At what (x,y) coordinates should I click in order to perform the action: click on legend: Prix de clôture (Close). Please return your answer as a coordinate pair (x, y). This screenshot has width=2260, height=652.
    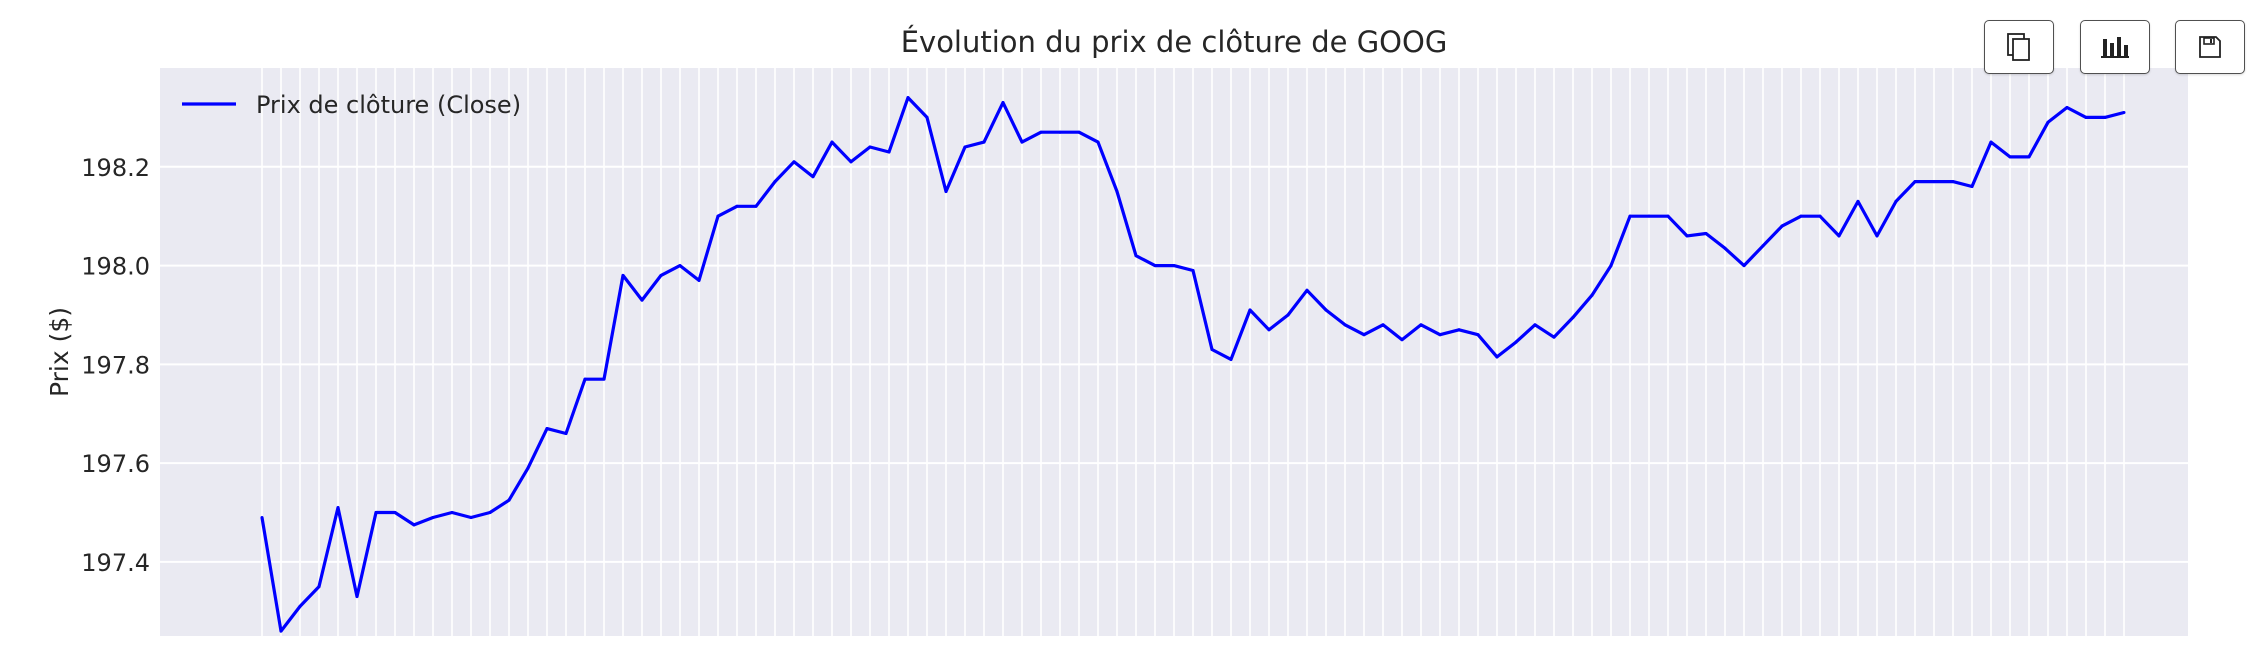
    Looking at the image, I should click on (351, 105).